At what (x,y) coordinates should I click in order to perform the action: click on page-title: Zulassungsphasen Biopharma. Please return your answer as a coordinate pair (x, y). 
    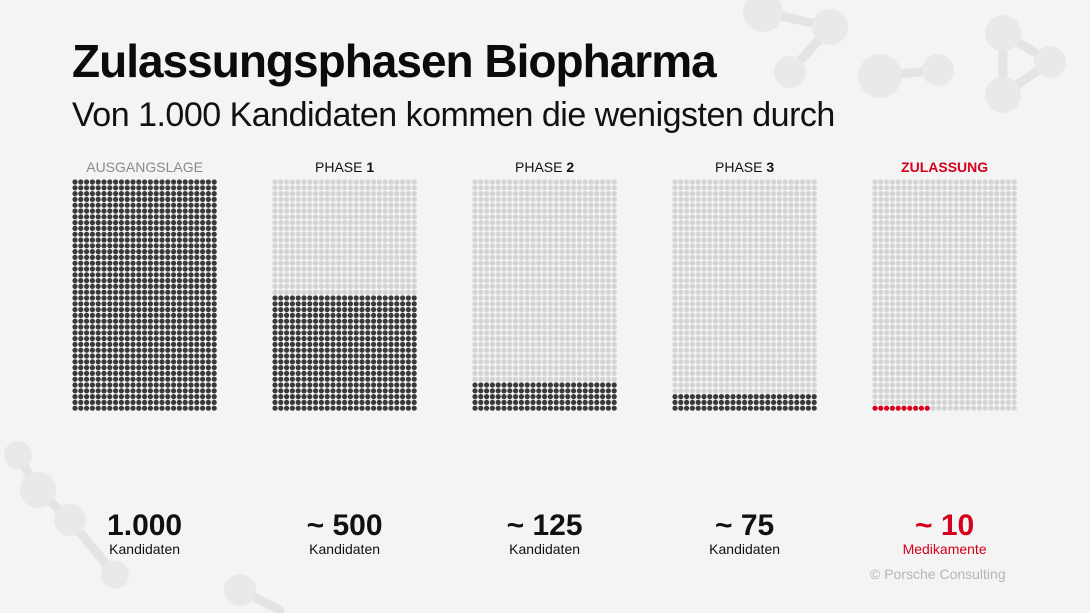
    Looking at the image, I should click on (394, 61).